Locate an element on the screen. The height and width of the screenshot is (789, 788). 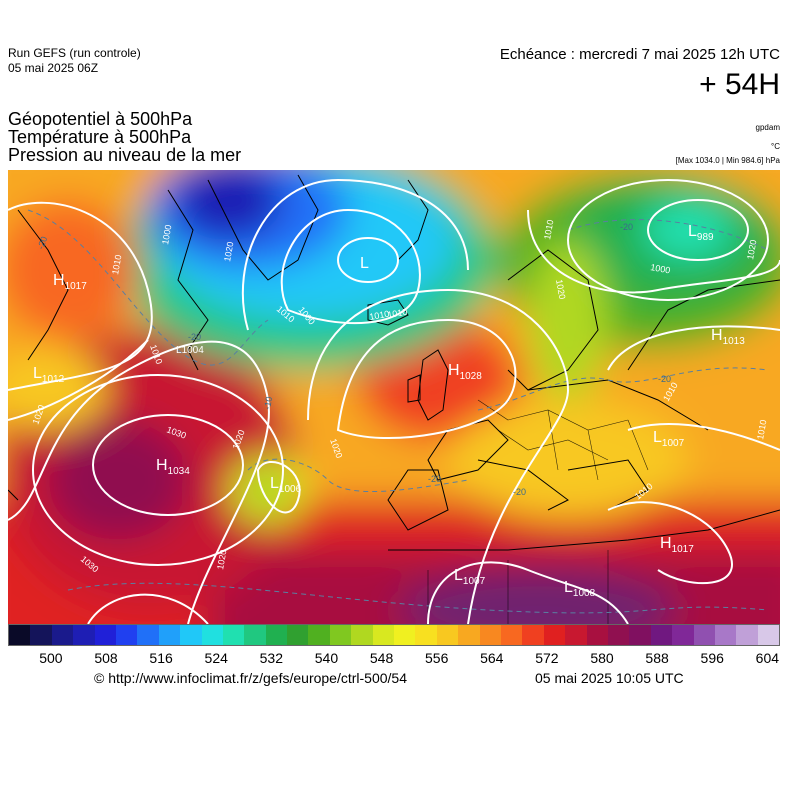
scale-tick-label: 524 is located at coordinates (216, 658).